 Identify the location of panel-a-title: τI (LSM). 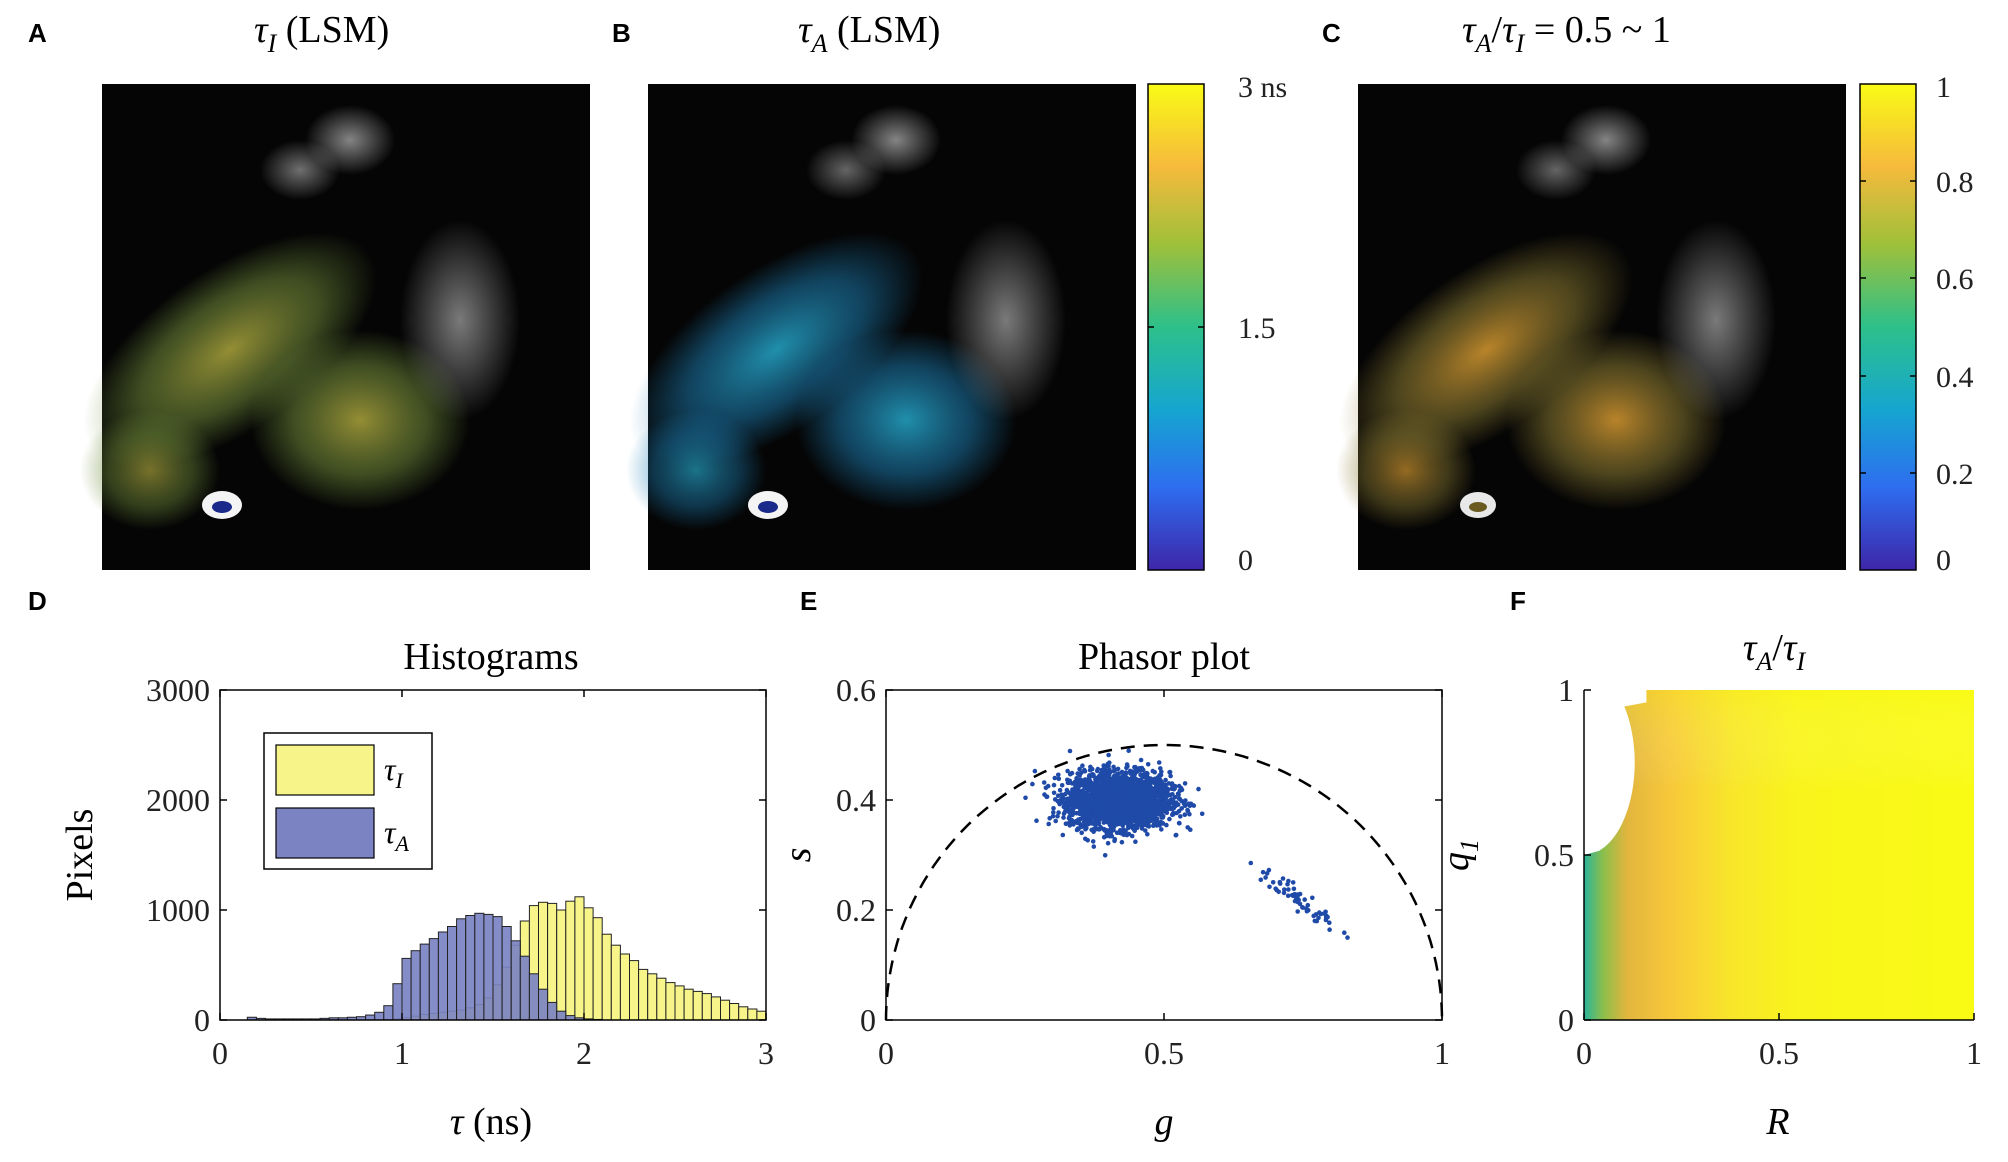
(321, 33).